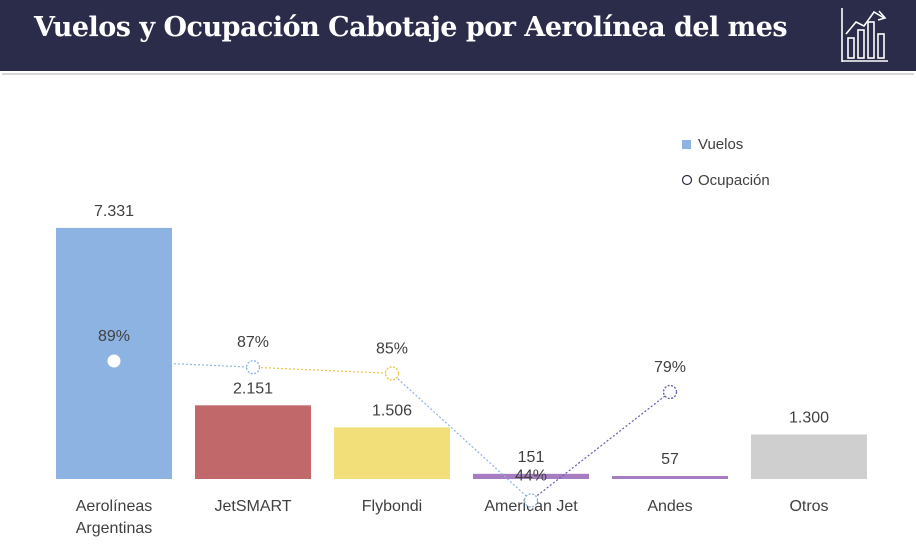  I want to click on occupancy-label-1: 87%, so click(253, 342).